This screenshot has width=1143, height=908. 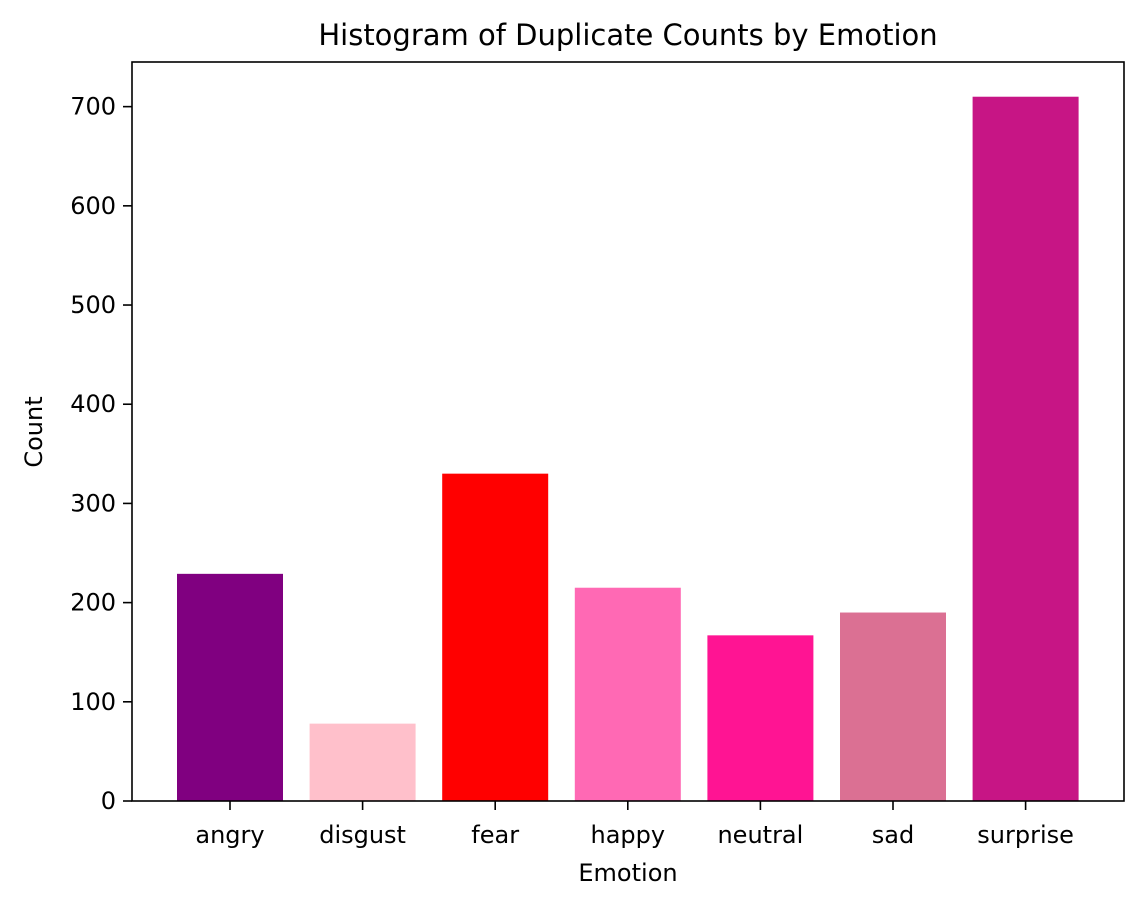 I want to click on bar-neutral, so click(x=760, y=718).